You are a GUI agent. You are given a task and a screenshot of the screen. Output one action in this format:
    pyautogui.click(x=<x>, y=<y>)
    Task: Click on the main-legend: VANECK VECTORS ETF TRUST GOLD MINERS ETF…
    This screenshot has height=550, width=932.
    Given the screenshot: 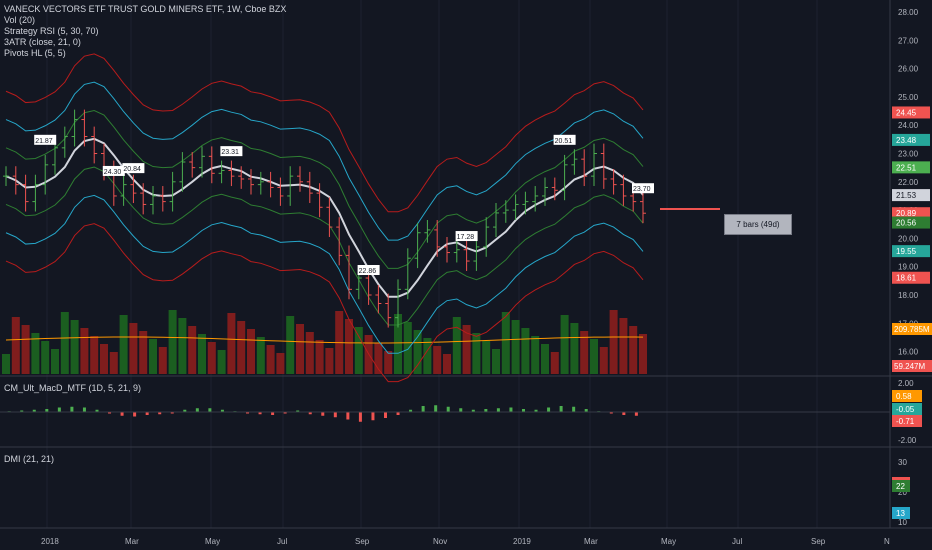 What is the action you would take?
    pyautogui.click(x=145, y=31)
    